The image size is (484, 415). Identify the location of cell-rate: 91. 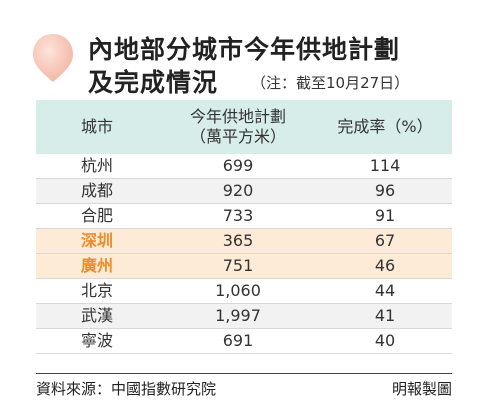
(385, 215).